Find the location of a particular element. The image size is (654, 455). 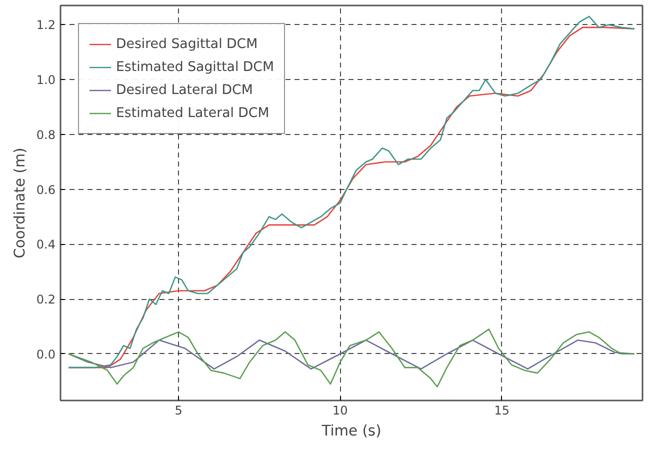

legend-label: Estimated Sagittal DCM is located at coordinates (195, 67).